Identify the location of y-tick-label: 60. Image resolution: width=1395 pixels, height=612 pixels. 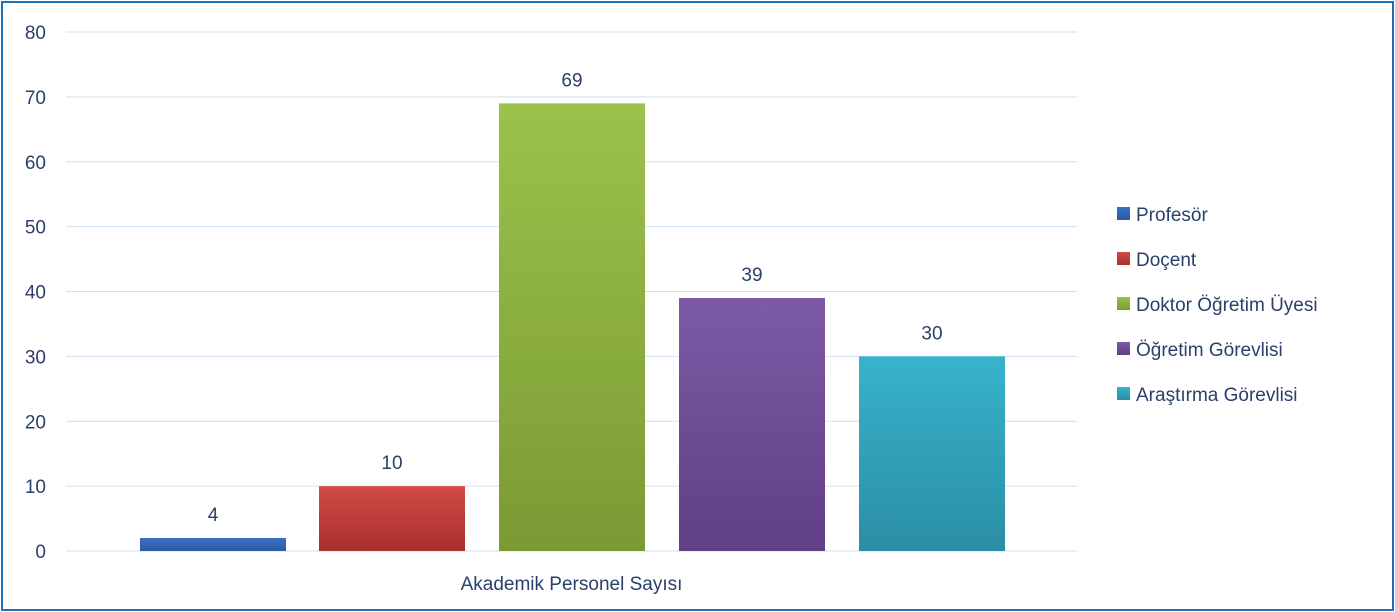
(35, 163).